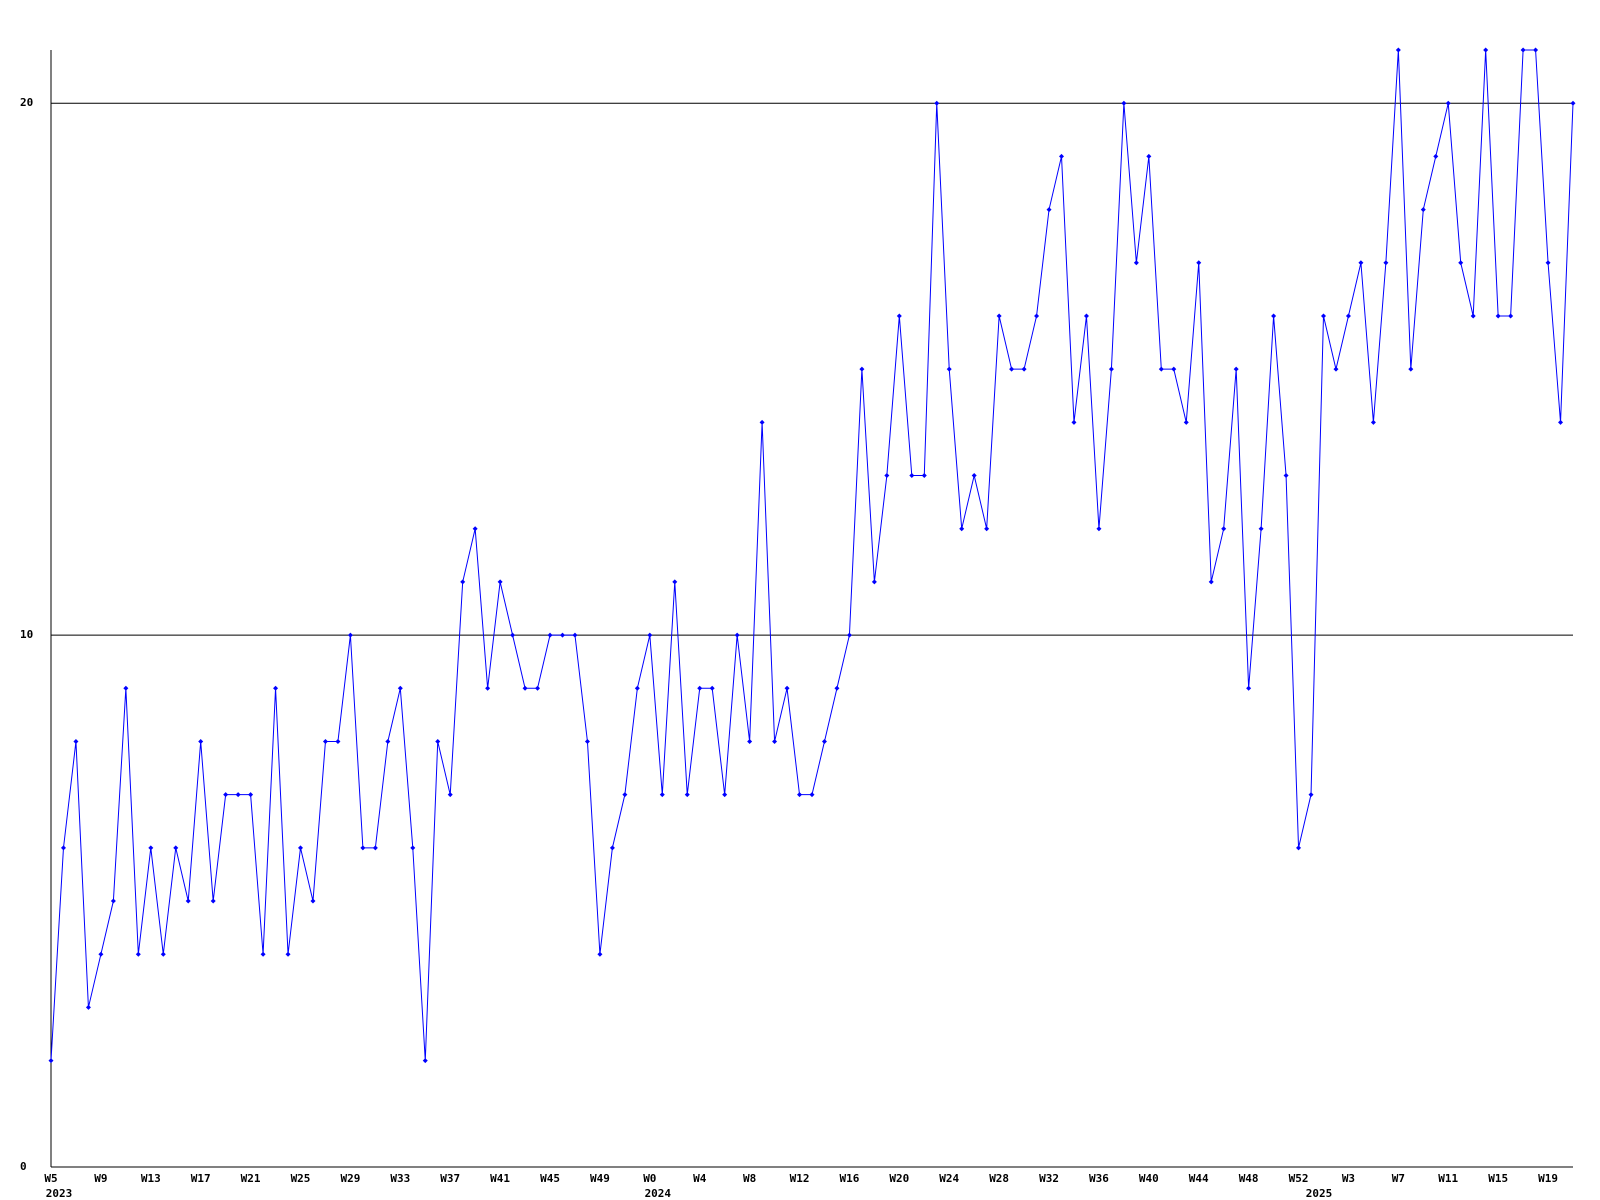  I want to click on x-tick-label: W4, so click(700, 1178).